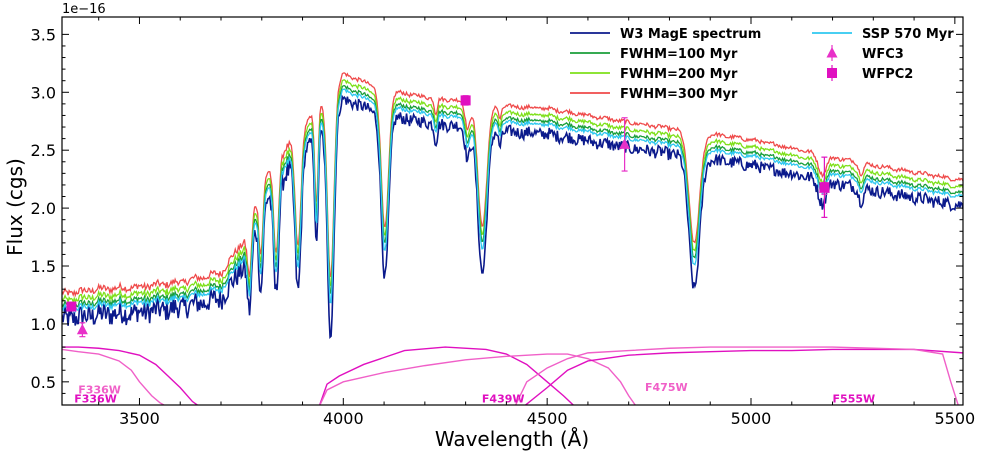  Describe the element at coordinates (139, 418) in the screenshot. I see `x-tick-label-3500: 3500` at that location.